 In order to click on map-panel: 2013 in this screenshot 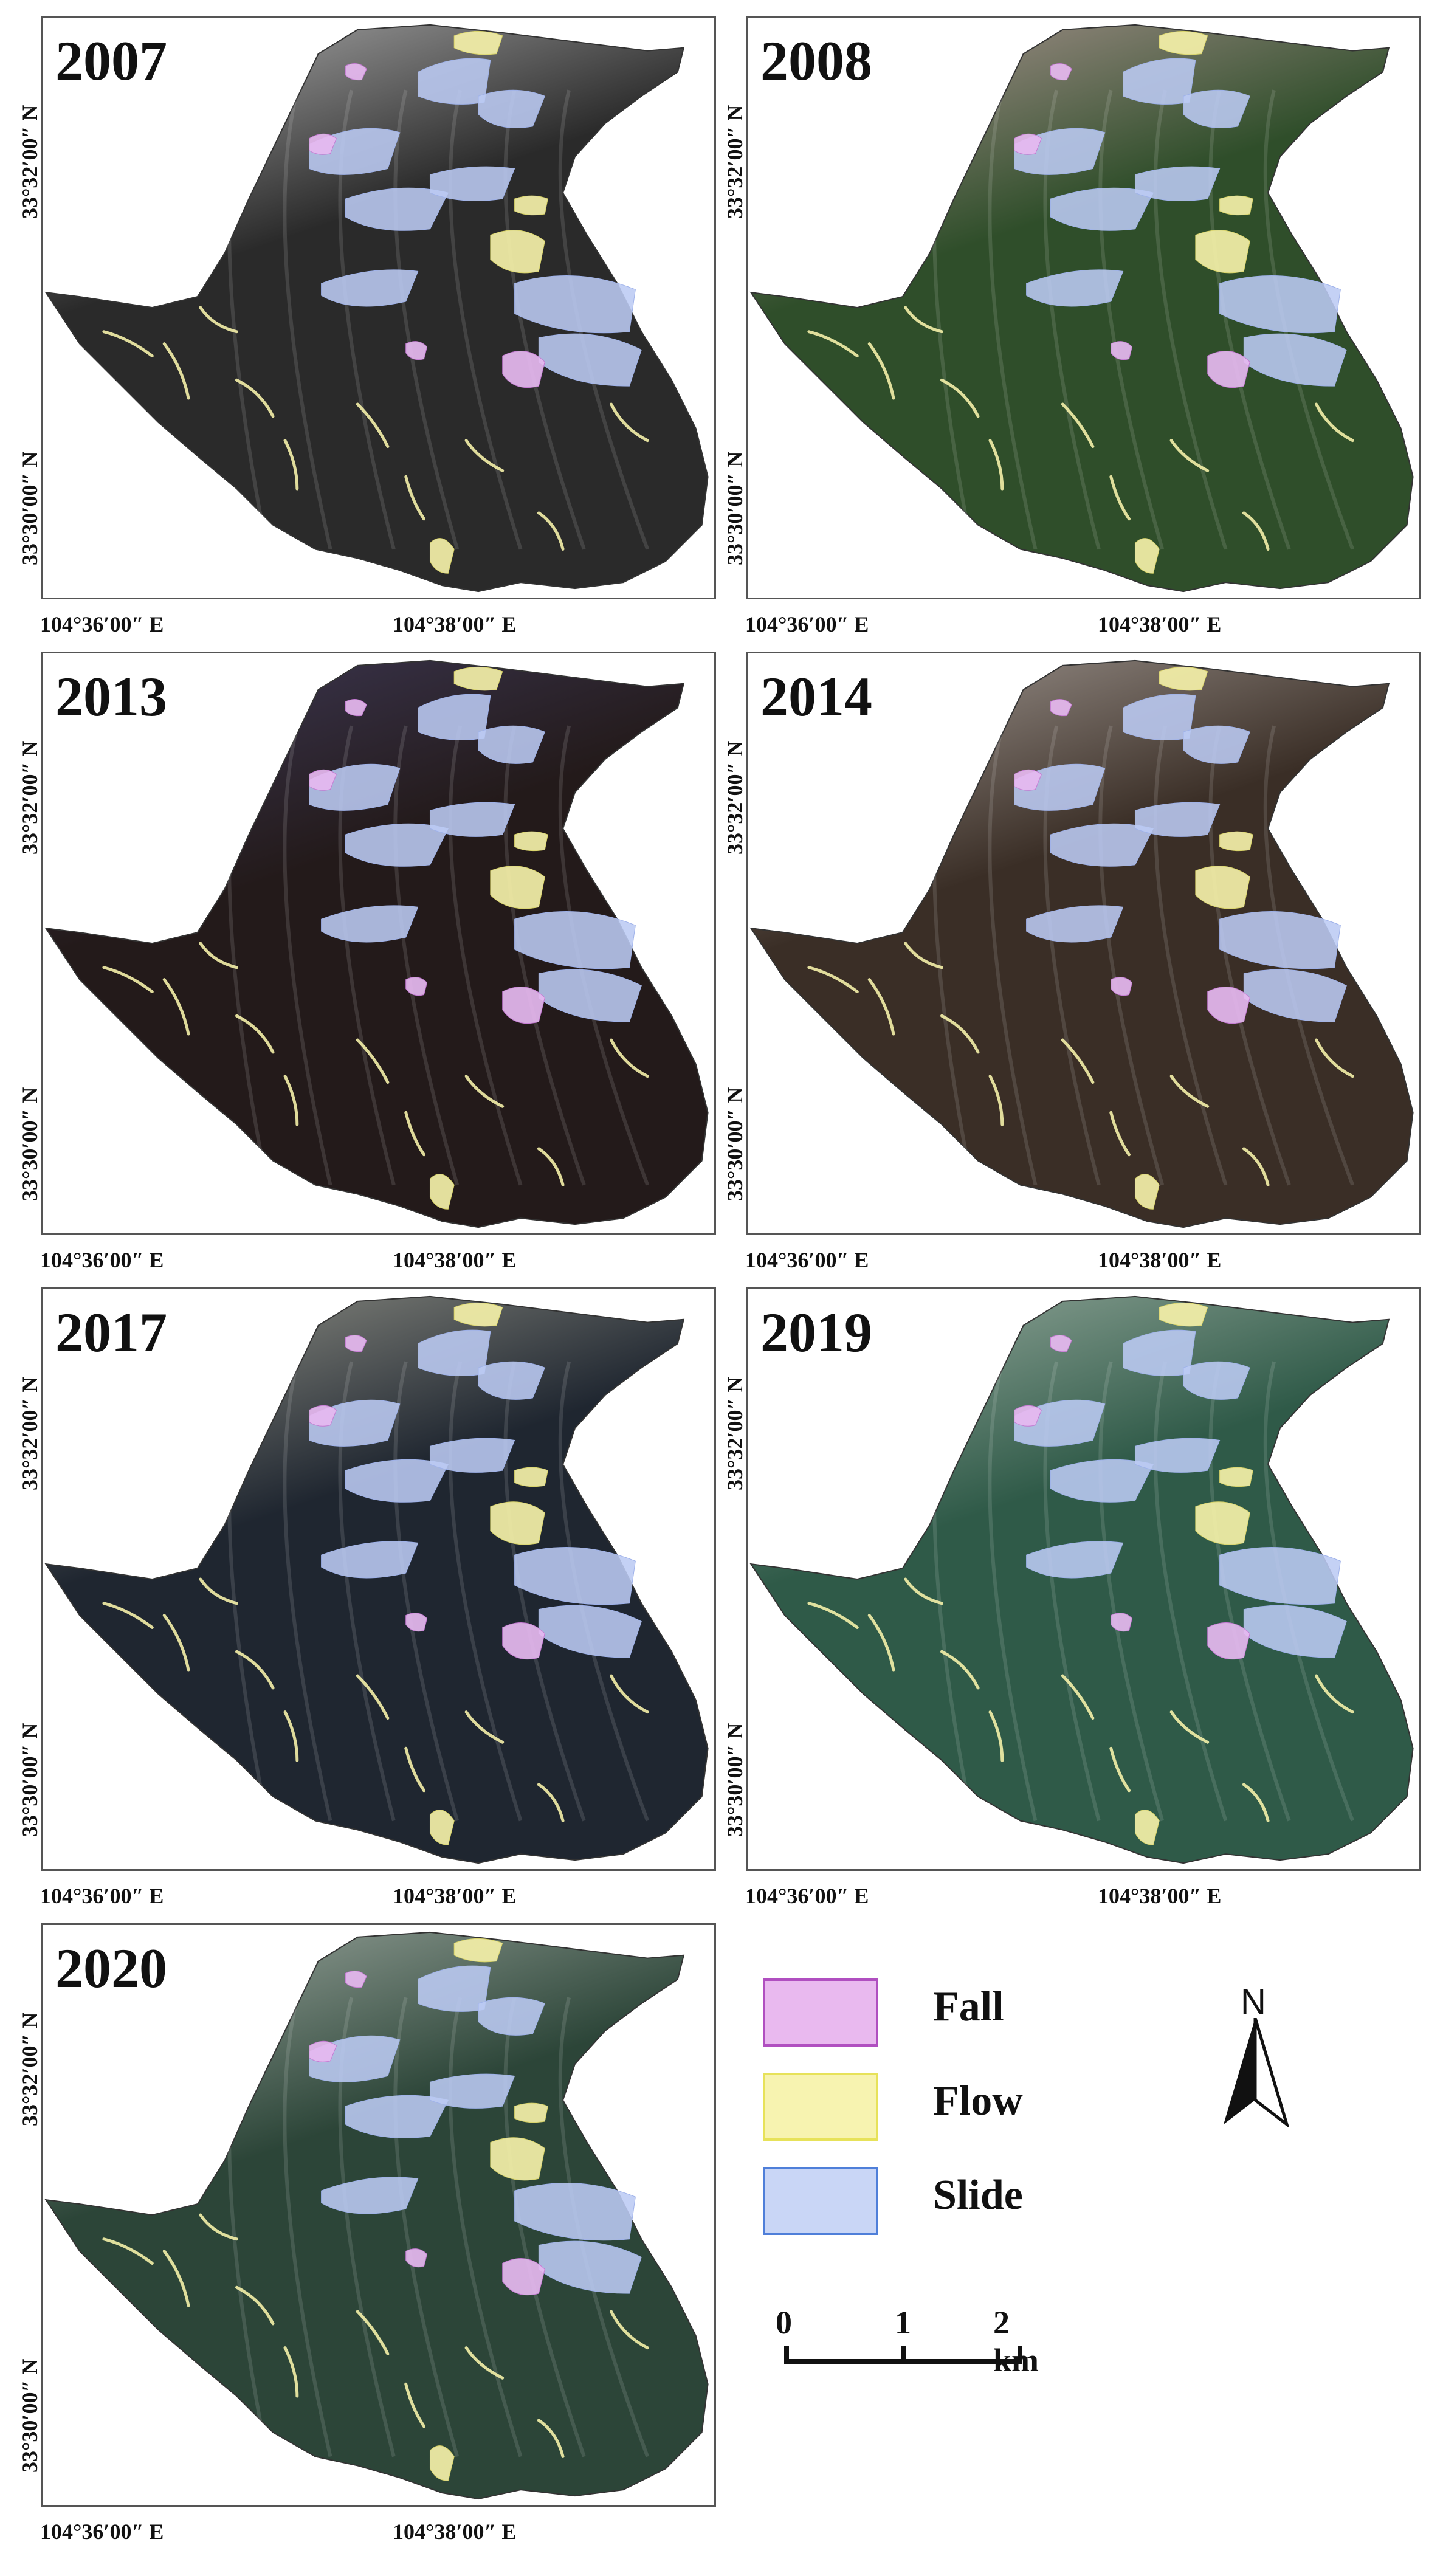, I will do `click(379, 943)`.